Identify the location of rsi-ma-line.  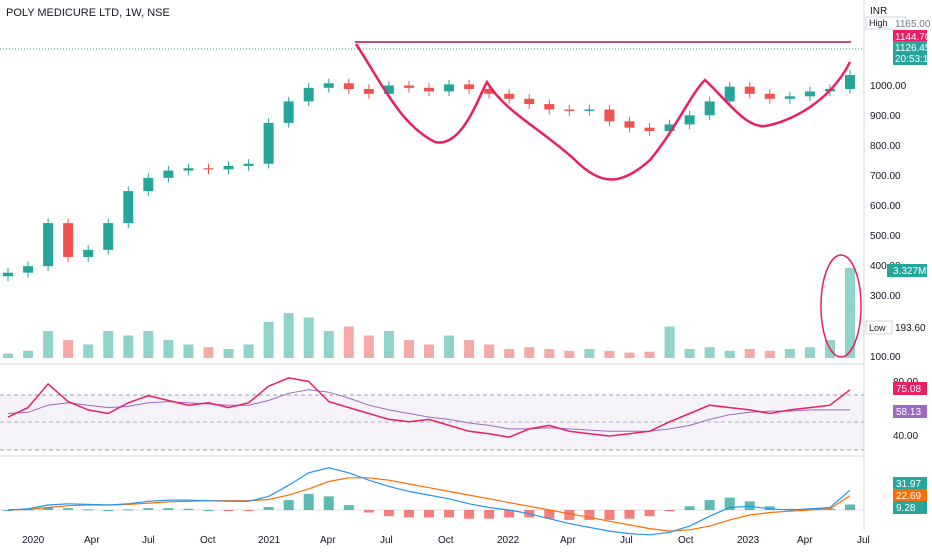
(428, 410).